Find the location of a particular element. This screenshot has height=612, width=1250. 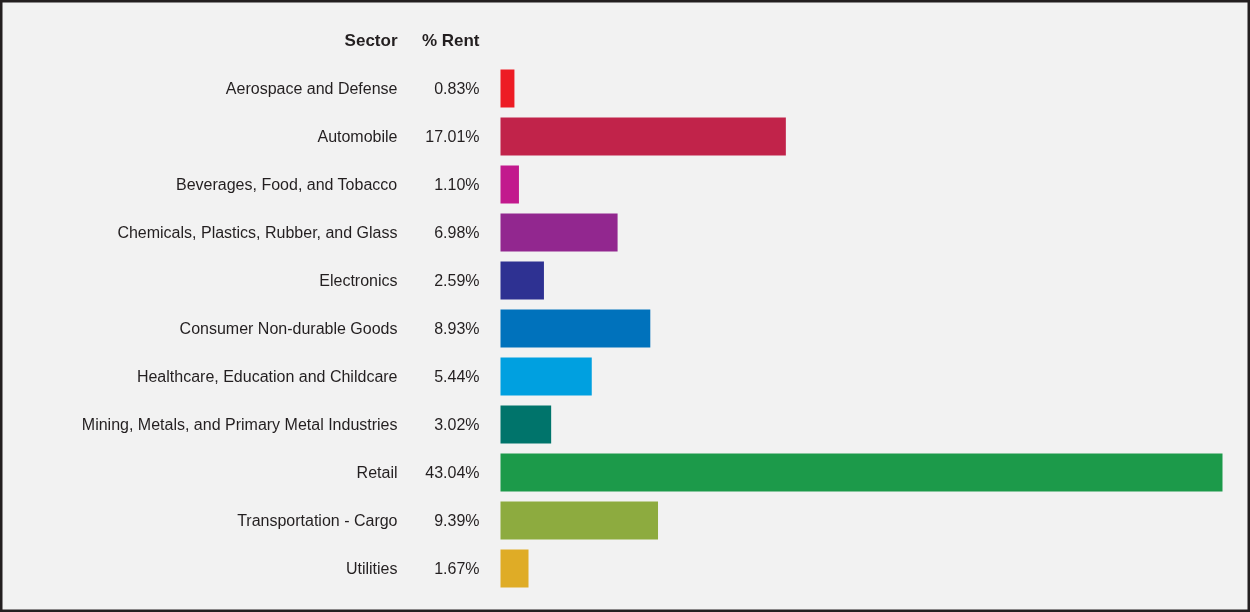

y-tick-label: Beverages, Food, and Tobacco is located at coordinates (287, 184).